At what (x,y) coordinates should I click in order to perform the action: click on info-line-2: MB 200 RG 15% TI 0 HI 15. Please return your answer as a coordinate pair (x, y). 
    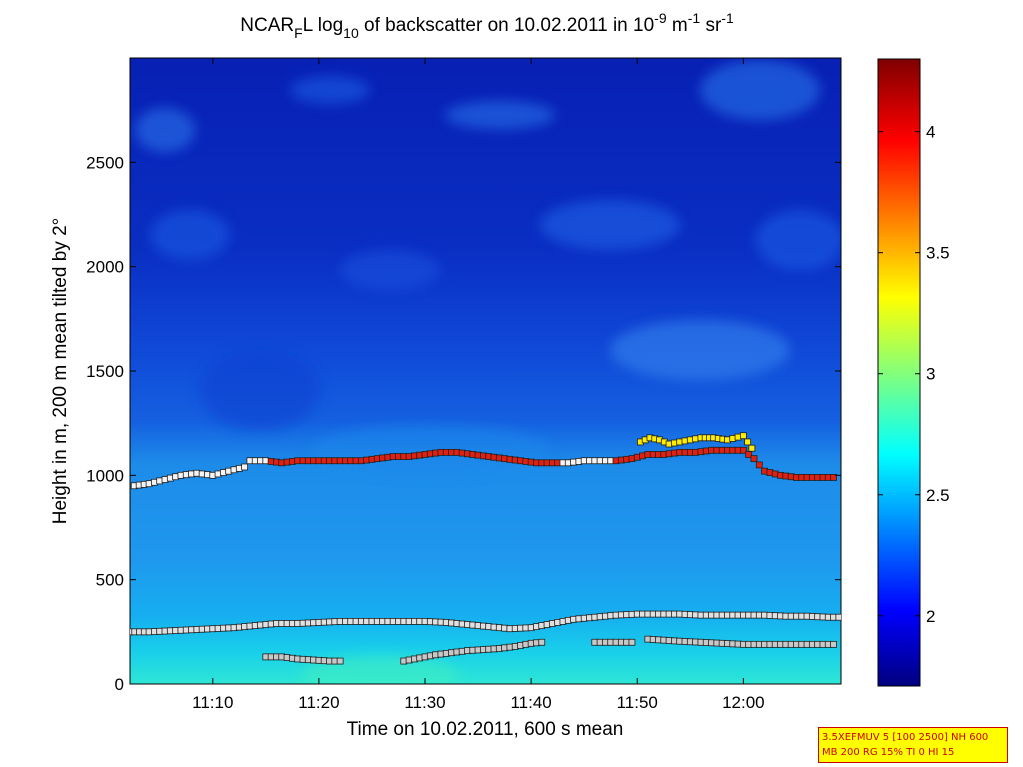
    Looking at the image, I should click on (888, 752).